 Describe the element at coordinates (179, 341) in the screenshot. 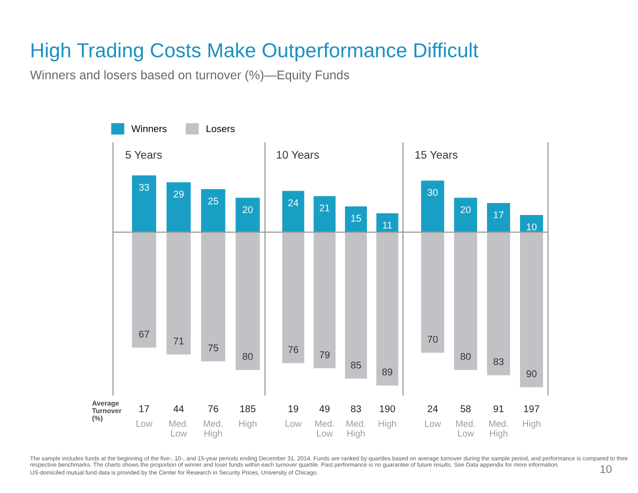

I see `annotation: 71` at that location.